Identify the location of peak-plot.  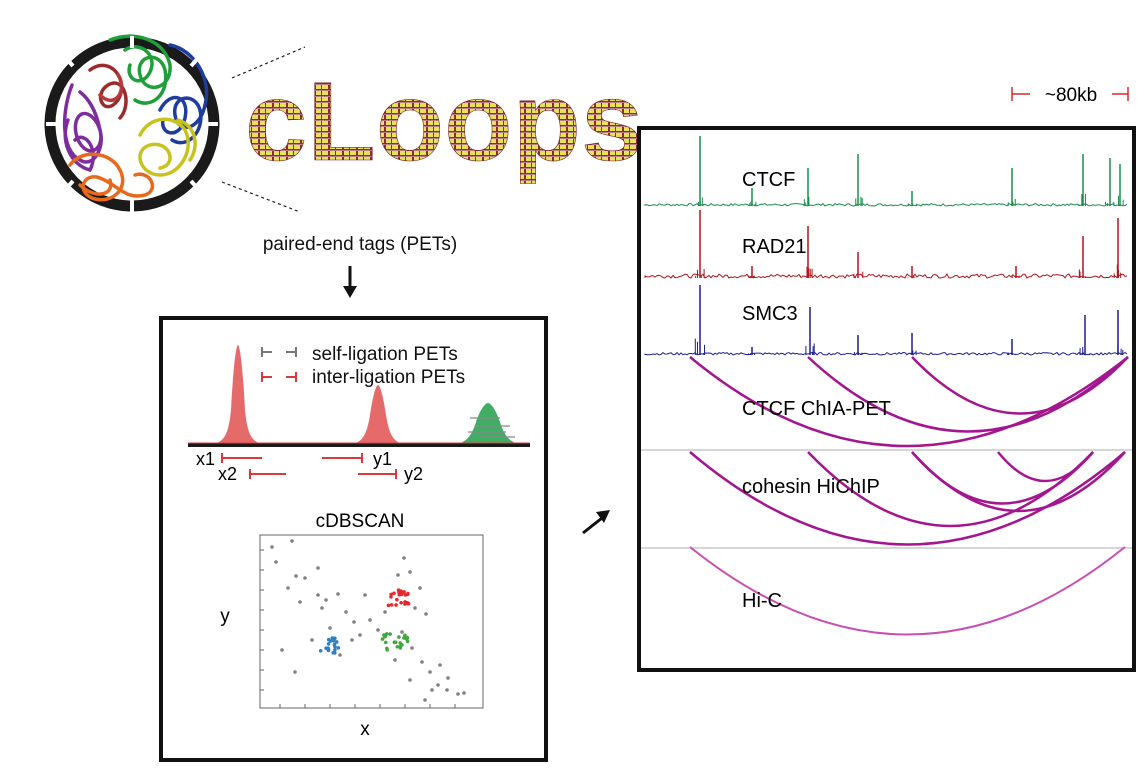
(359, 396).